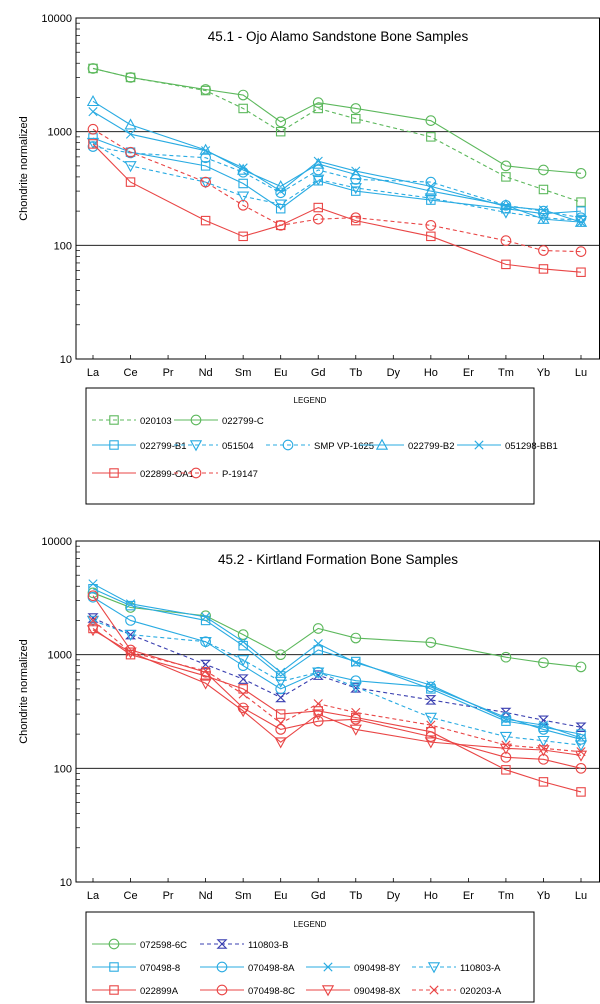 The height and width of the screenshot is (1004, 600). I want to click on chart1-legend-entry: 051298-BB1, so click(507, 446).